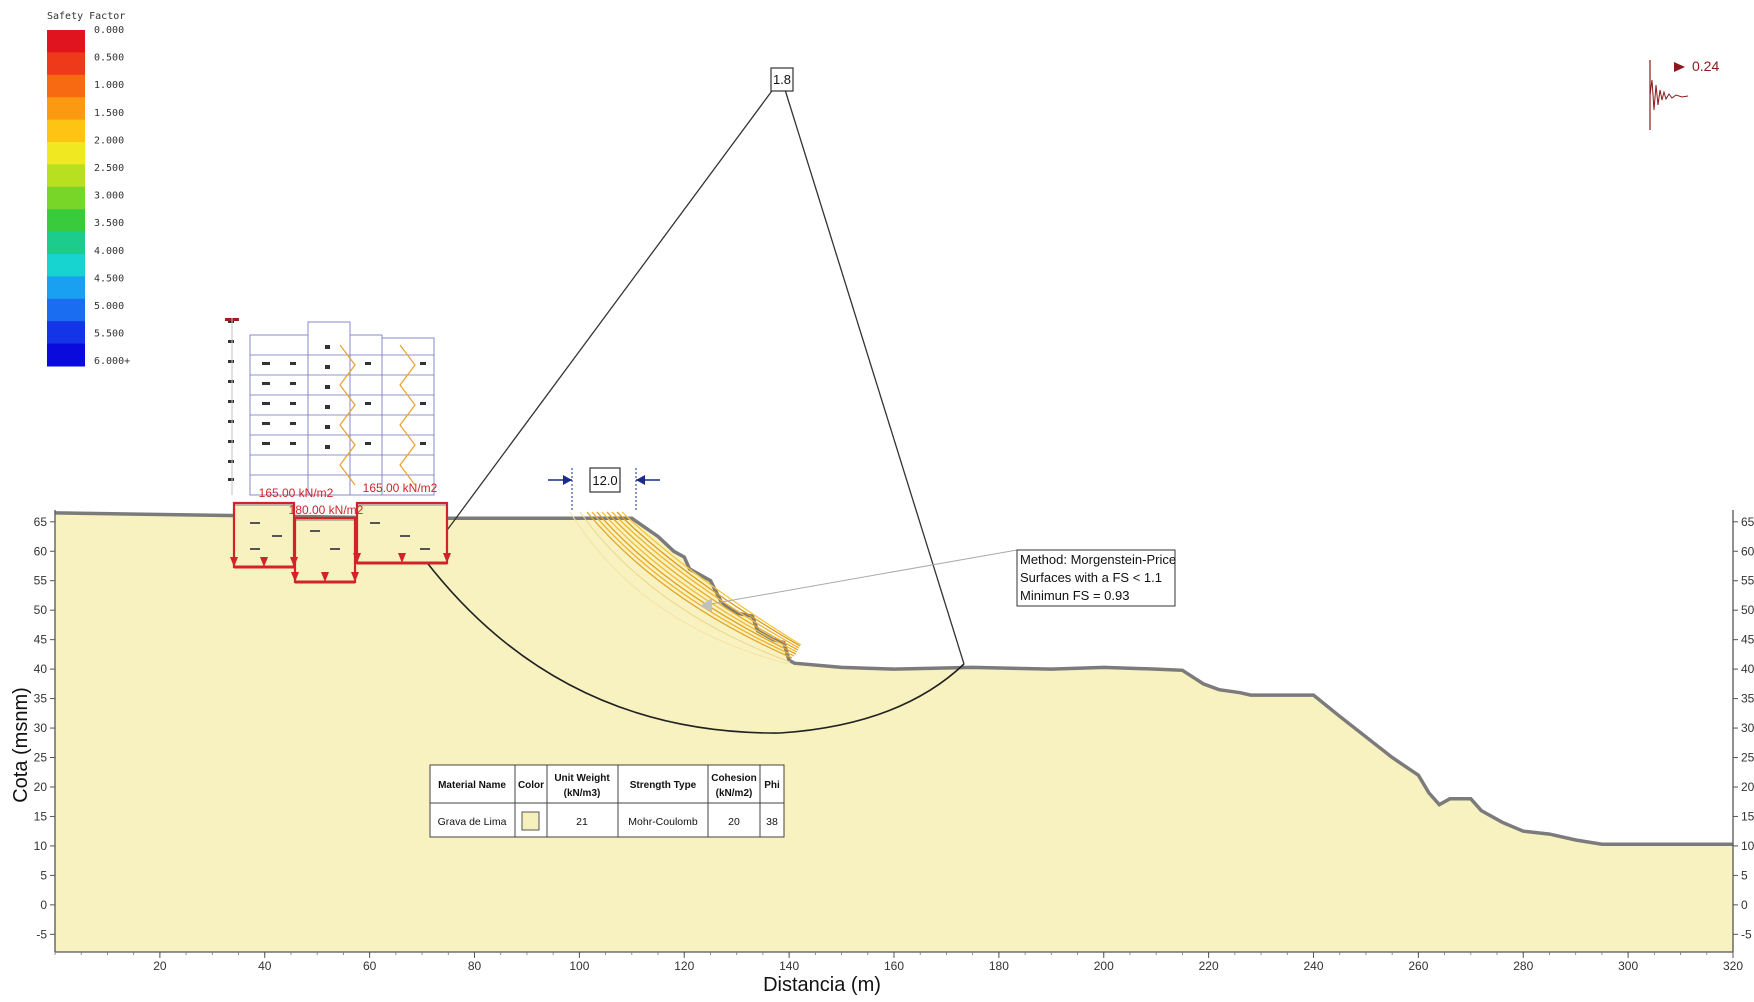 This screenshot has height=1002, width=1754. I want to click on table-header-phi: Phi, so click(772, 785).